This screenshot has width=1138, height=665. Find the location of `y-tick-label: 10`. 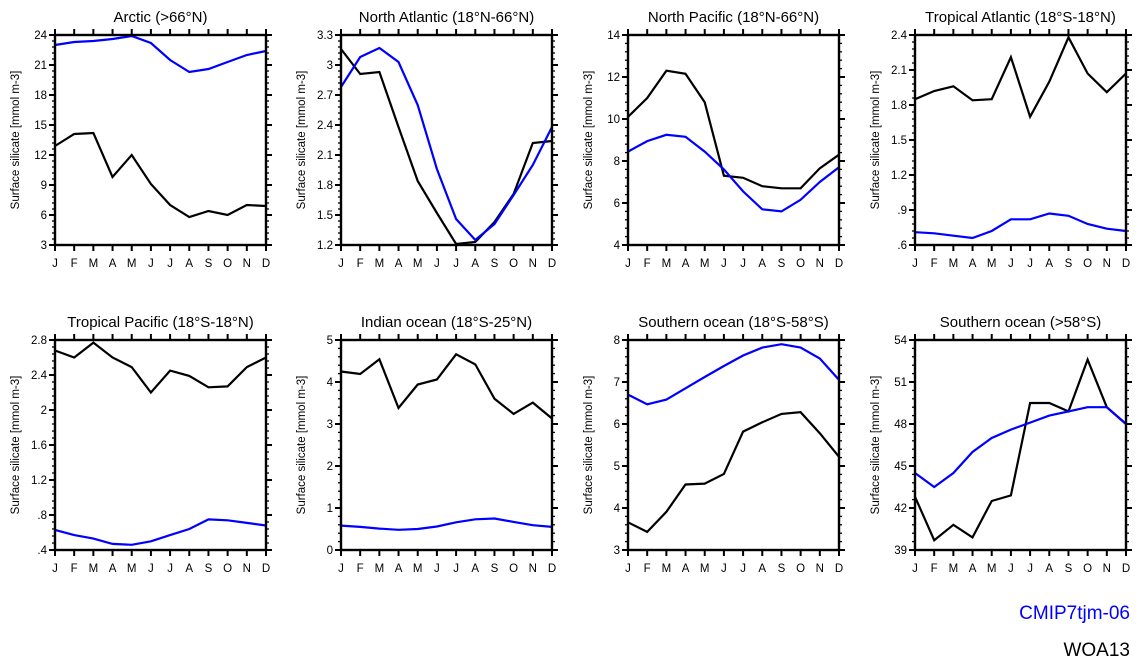

y-tick-label: 10 is located at coordinates (613, 120).